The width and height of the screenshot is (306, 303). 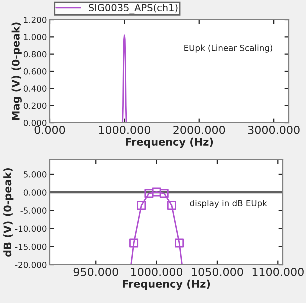 I want to click on y-tick-label: -20.000, so click(x=31, y=265).